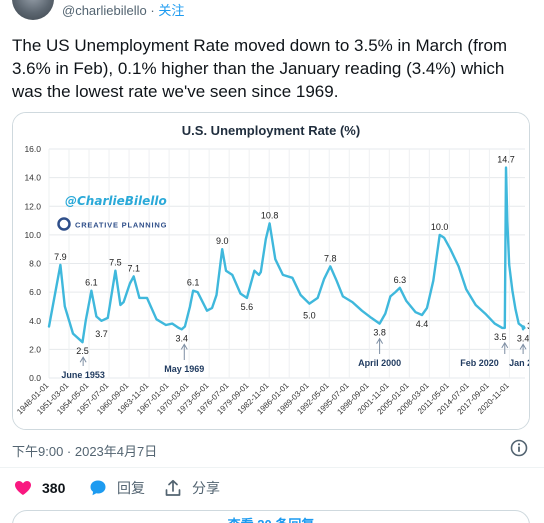 The height and width of the screenshot is (523, 544). Describe the element at coordinates (422, 324) in the screenshot. I see `data-label: 4.4` at that location.